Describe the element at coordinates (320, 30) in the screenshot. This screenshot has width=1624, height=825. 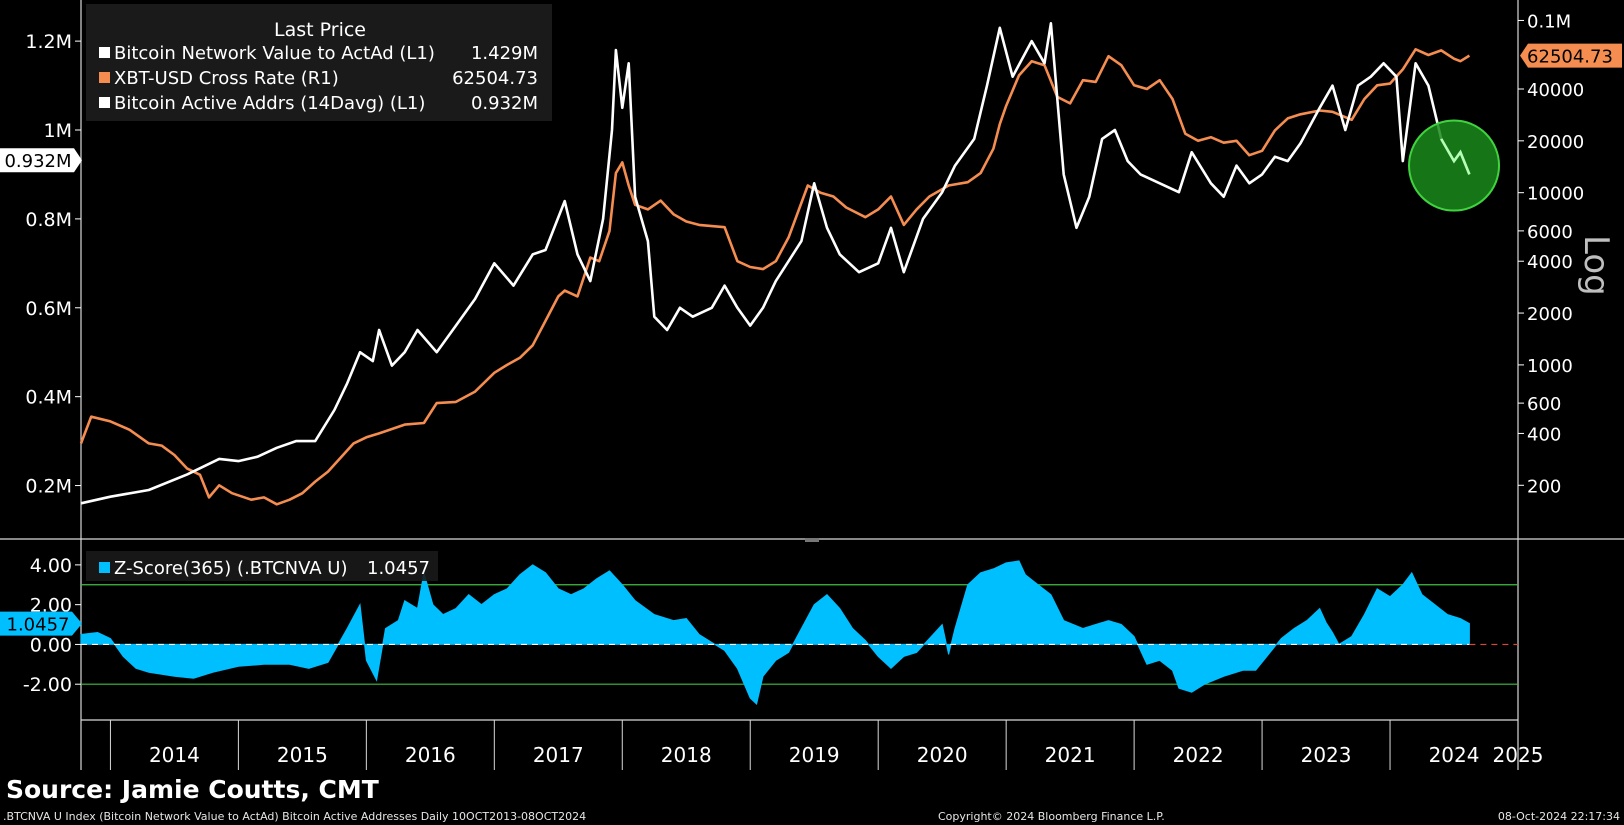
I see `legend-title: Last Price` at that location.